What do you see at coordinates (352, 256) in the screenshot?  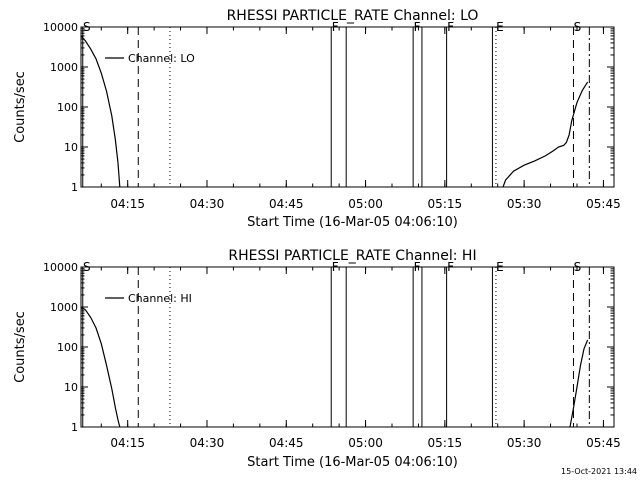 I see `chart-title: RHESSI PARTICLE_RATE Channel: HI` at bounding box center [352, 256].